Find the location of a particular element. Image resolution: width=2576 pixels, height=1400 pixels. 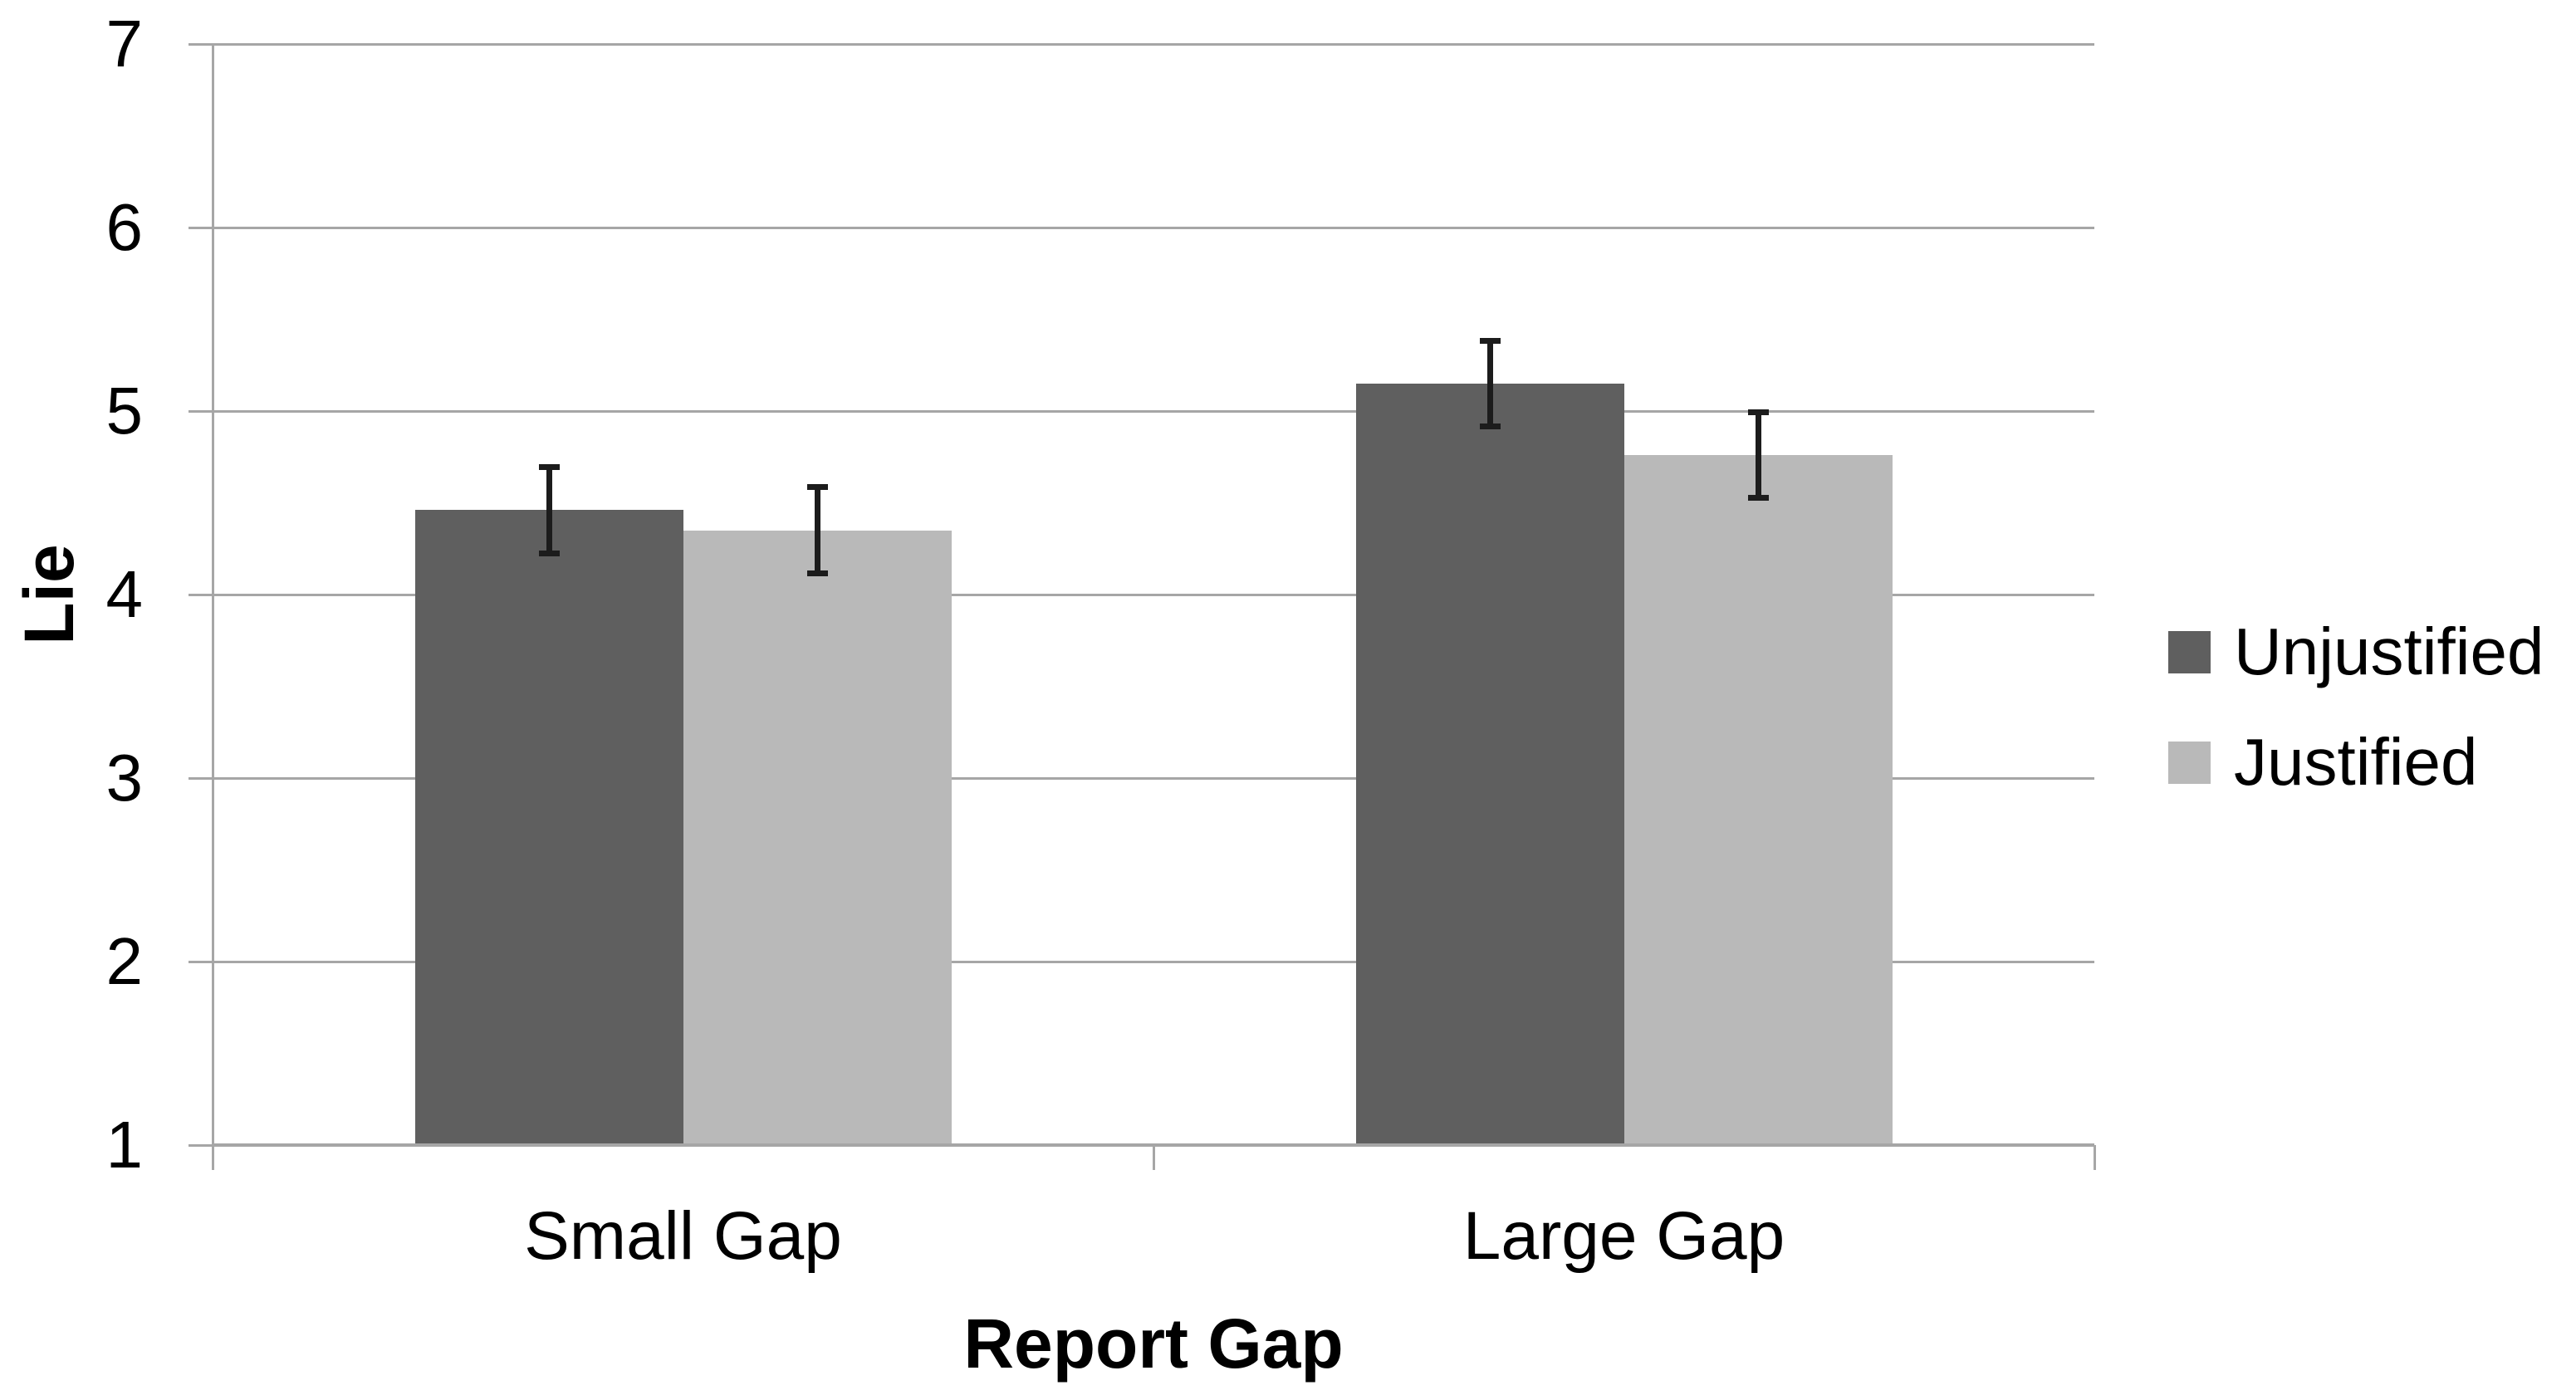

bar-justified-small-gap is located at coordinates (818, 837).